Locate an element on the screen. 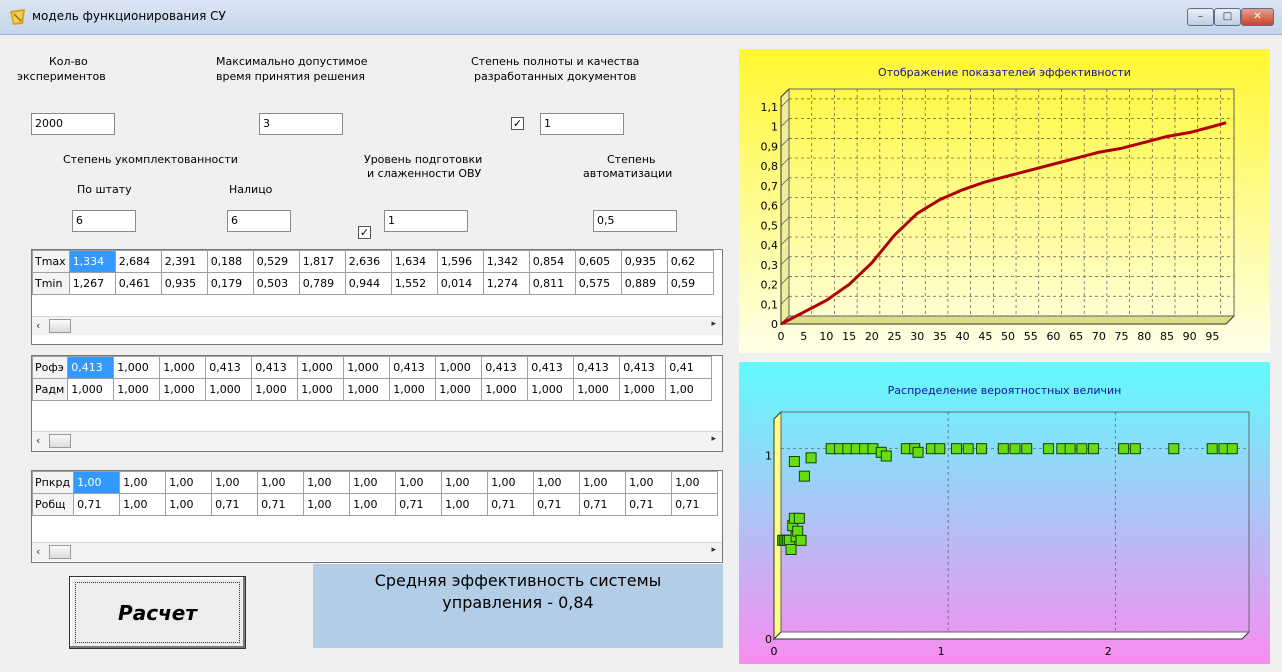  grid-cell: 2,684 is located at coordinates (138, 261).